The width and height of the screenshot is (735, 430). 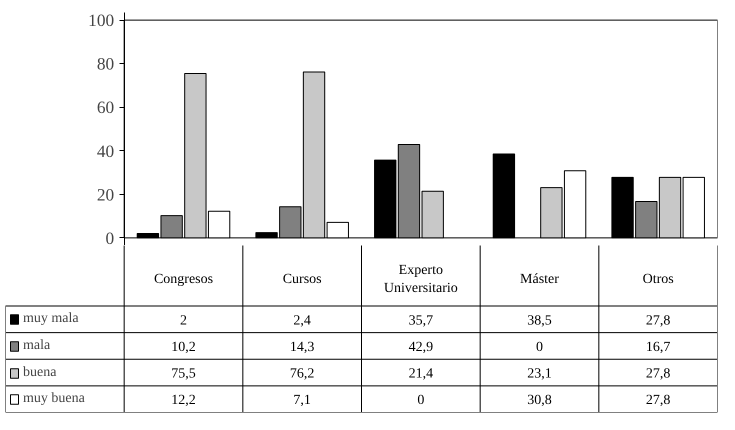 I want to click on data-label: 38,5, so click(x=539, y=320).